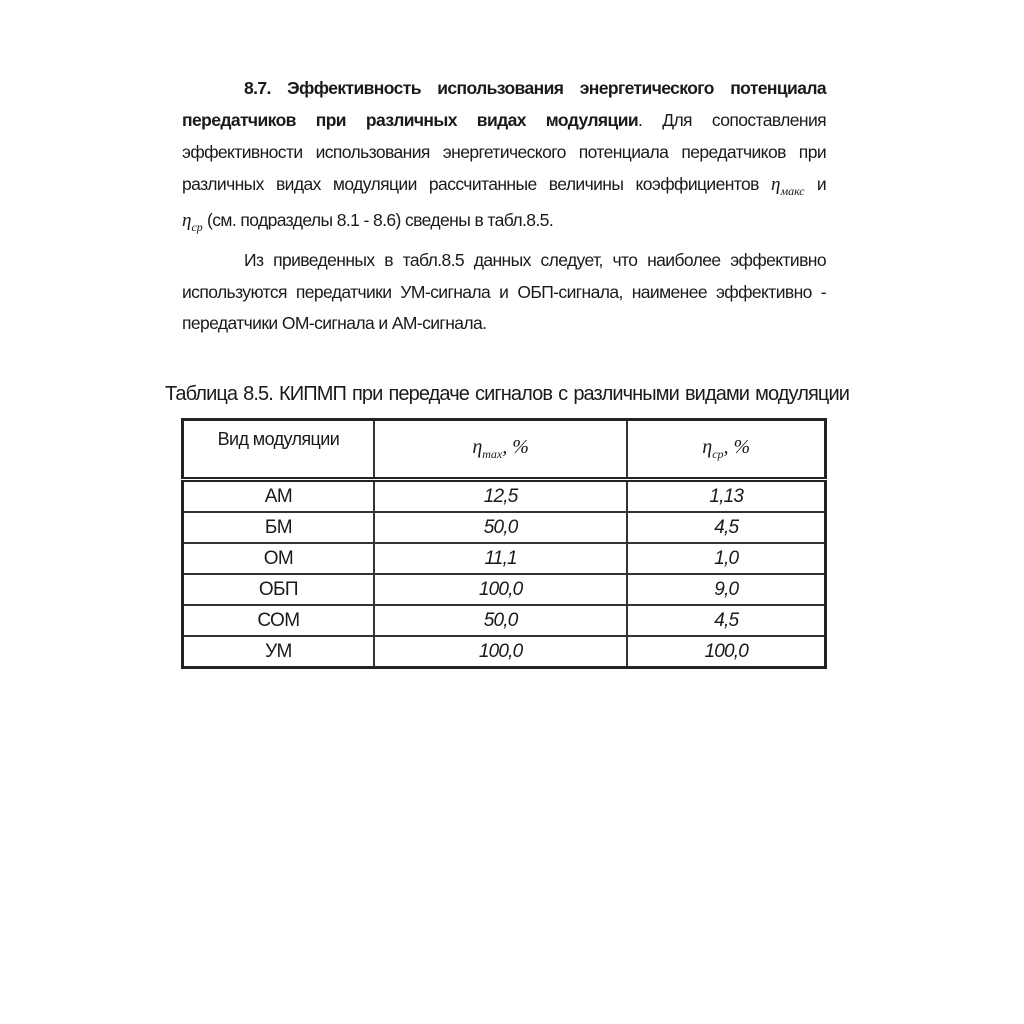 This screenshot has height=1024, width=1024. I want to click on table-row: БМ 50,0 4,5, so click(504, 527).